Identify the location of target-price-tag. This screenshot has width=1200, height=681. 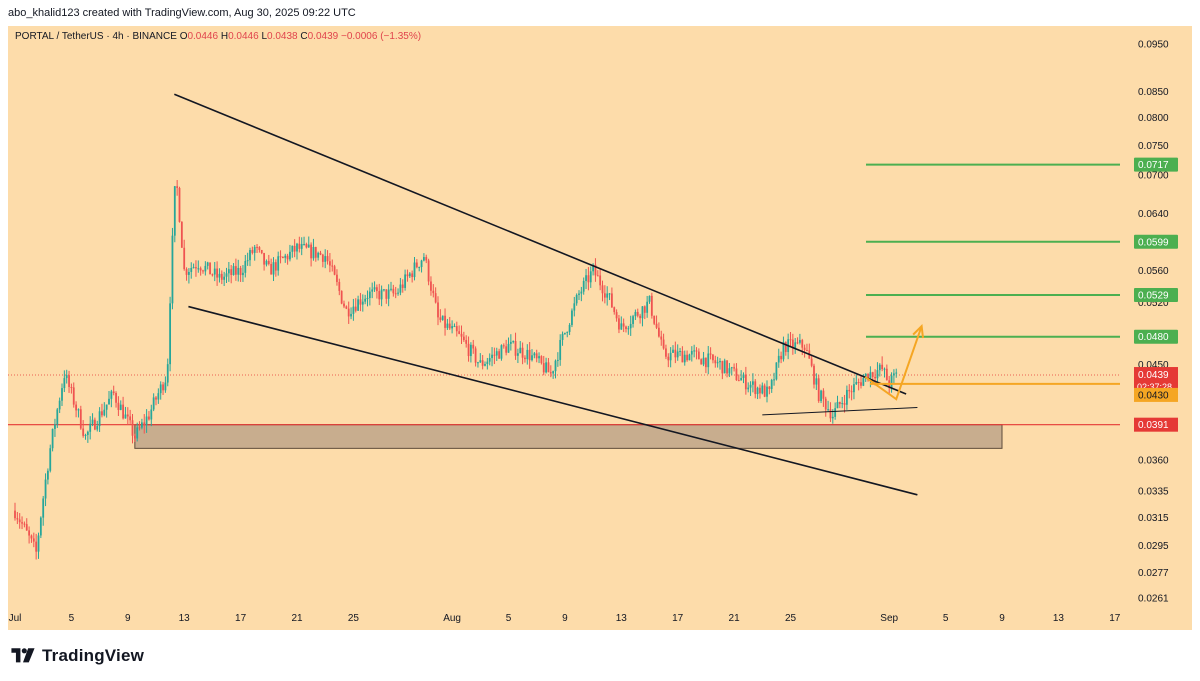
(1156, 164).